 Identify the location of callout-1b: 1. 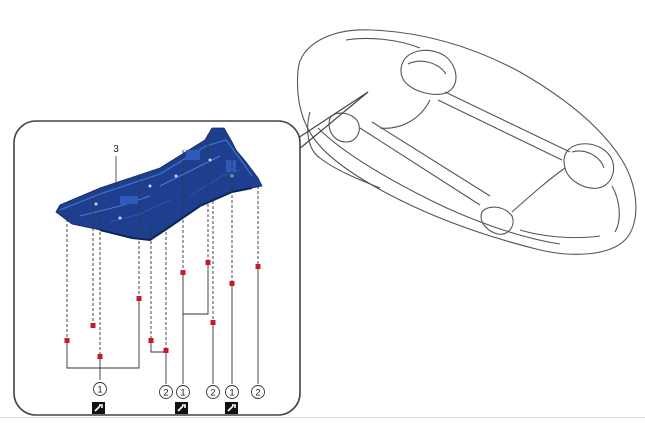
(183, 392).